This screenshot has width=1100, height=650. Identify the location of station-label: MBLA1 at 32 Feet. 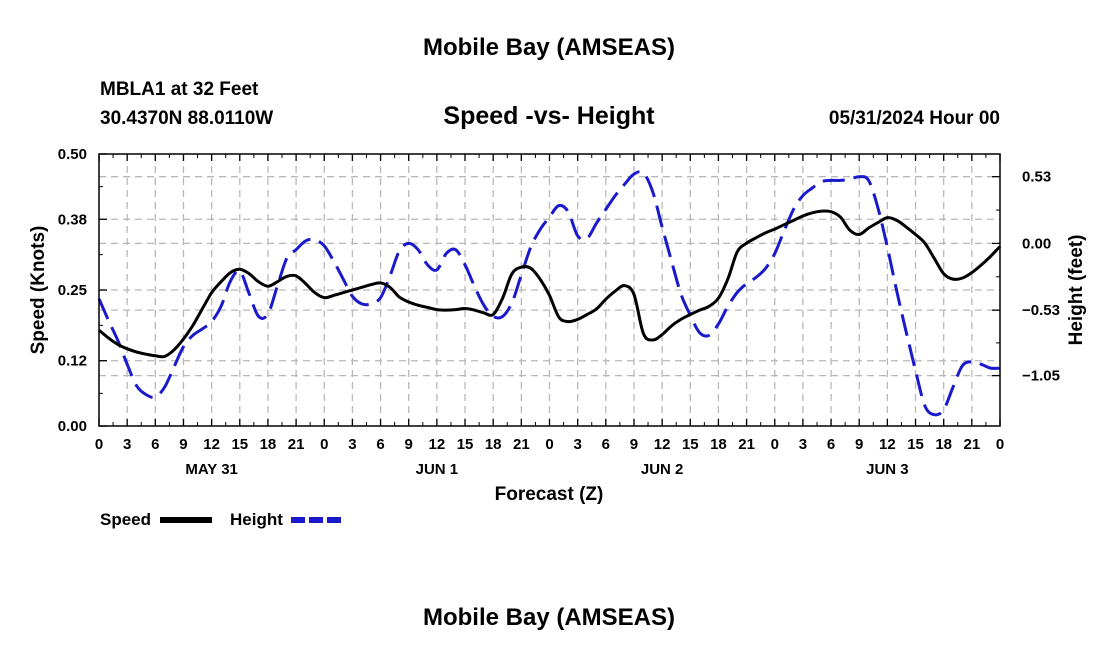
(179, 89).